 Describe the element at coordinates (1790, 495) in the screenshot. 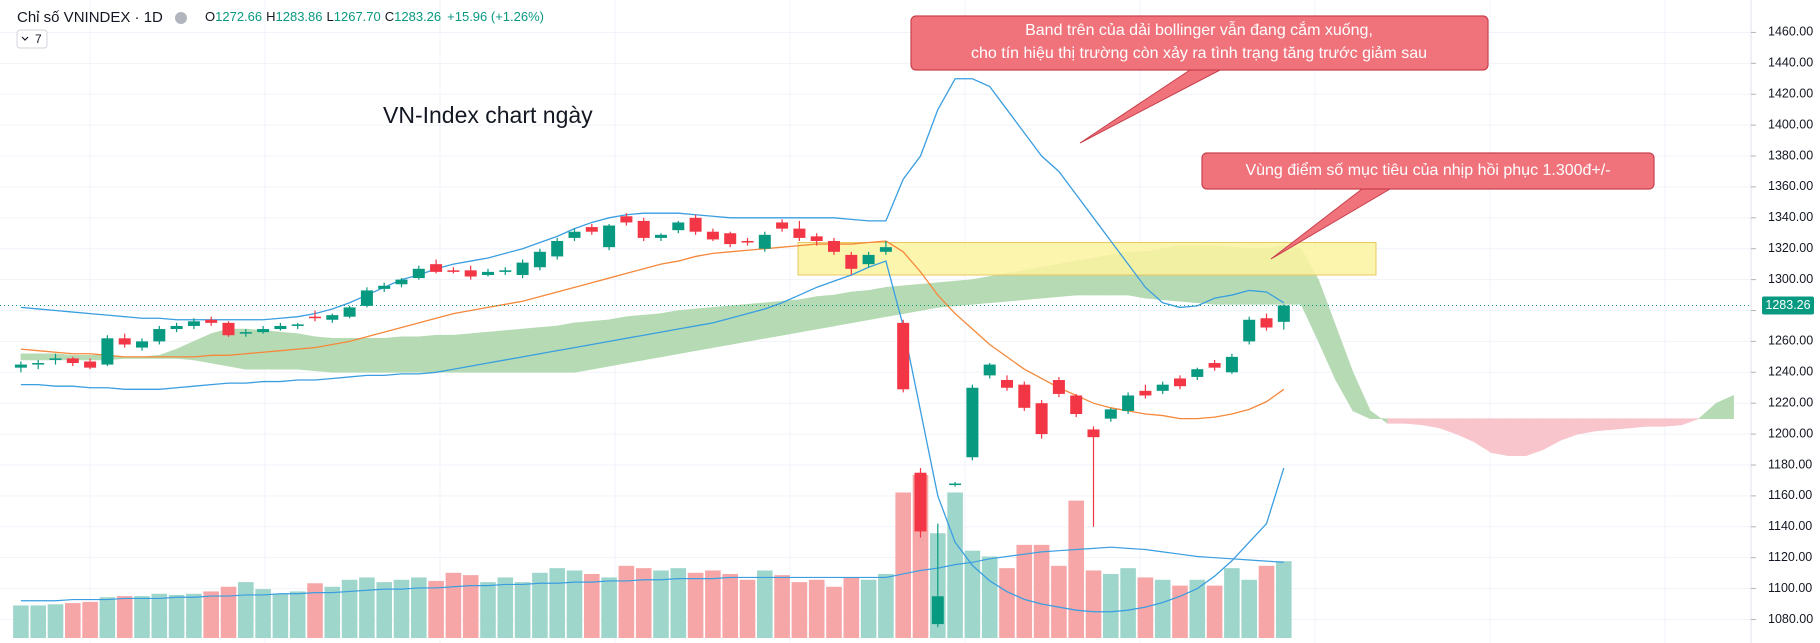

I see `y-tick-label: 1160.00` at that location.